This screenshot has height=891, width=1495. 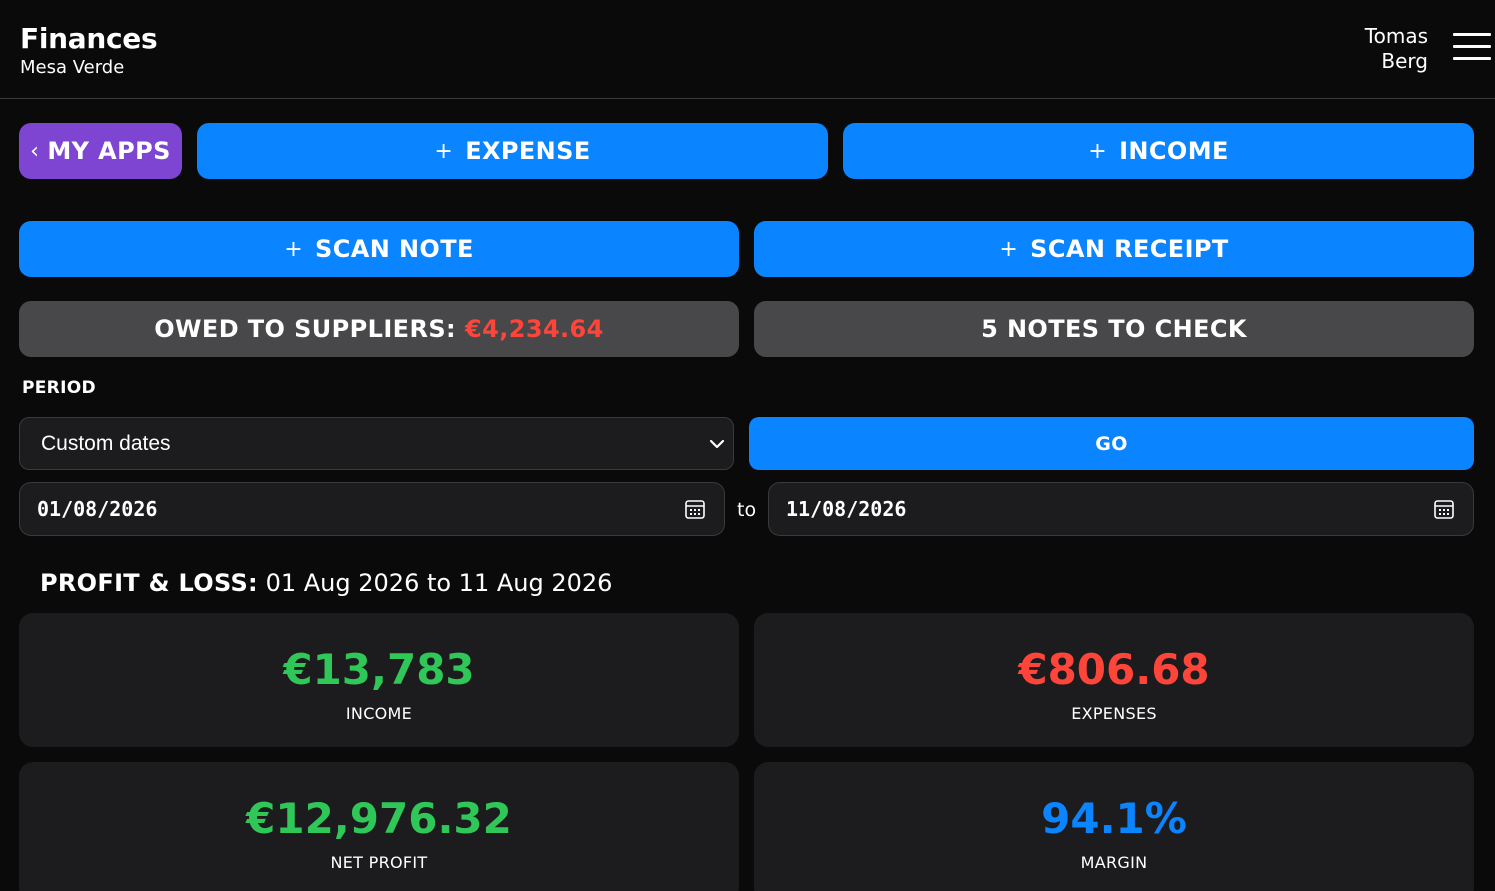 What do you see at coordinates (379, 818) in the screenshot?
I see `net-profit-value: €12,976.32` at bounding box center [379, 818].